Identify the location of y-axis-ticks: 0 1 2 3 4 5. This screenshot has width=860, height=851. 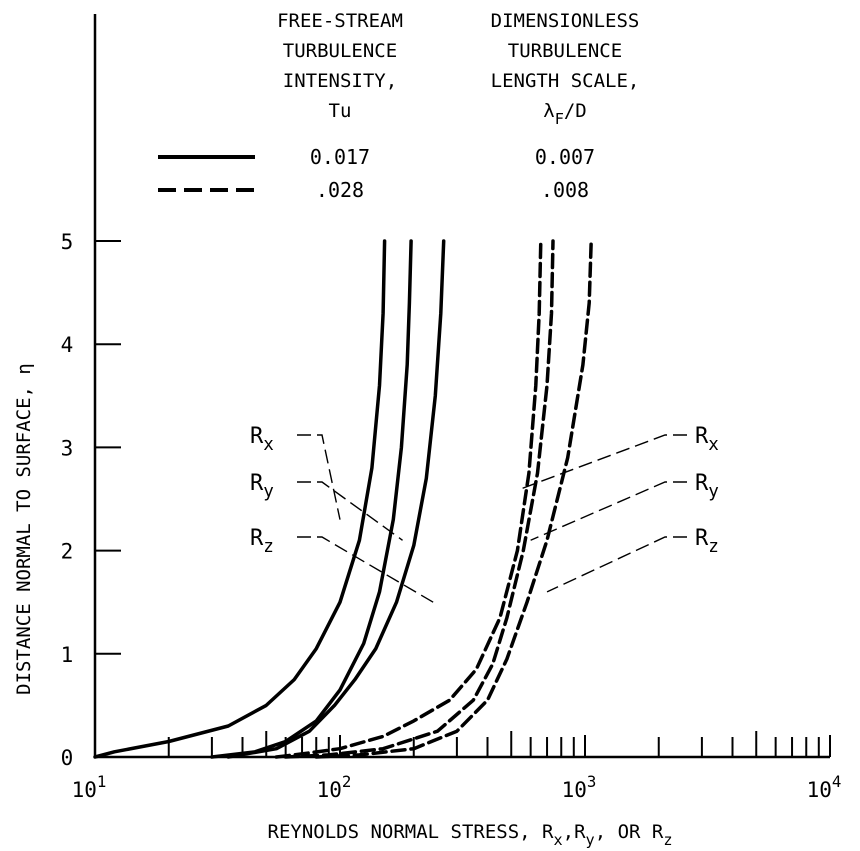
(91, 500).